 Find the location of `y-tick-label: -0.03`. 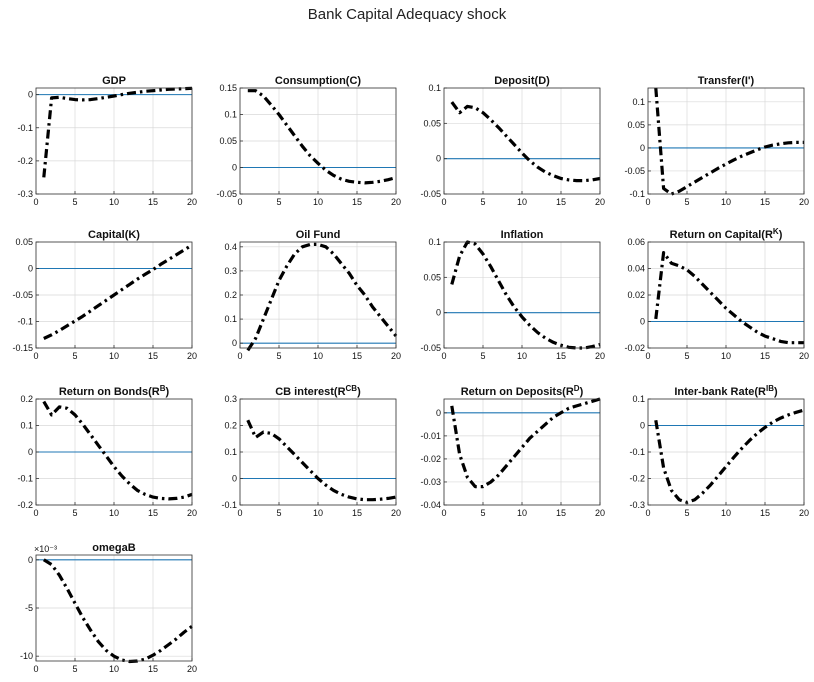

y-tick-label: -0.03 is located at coordinates (430, 482).